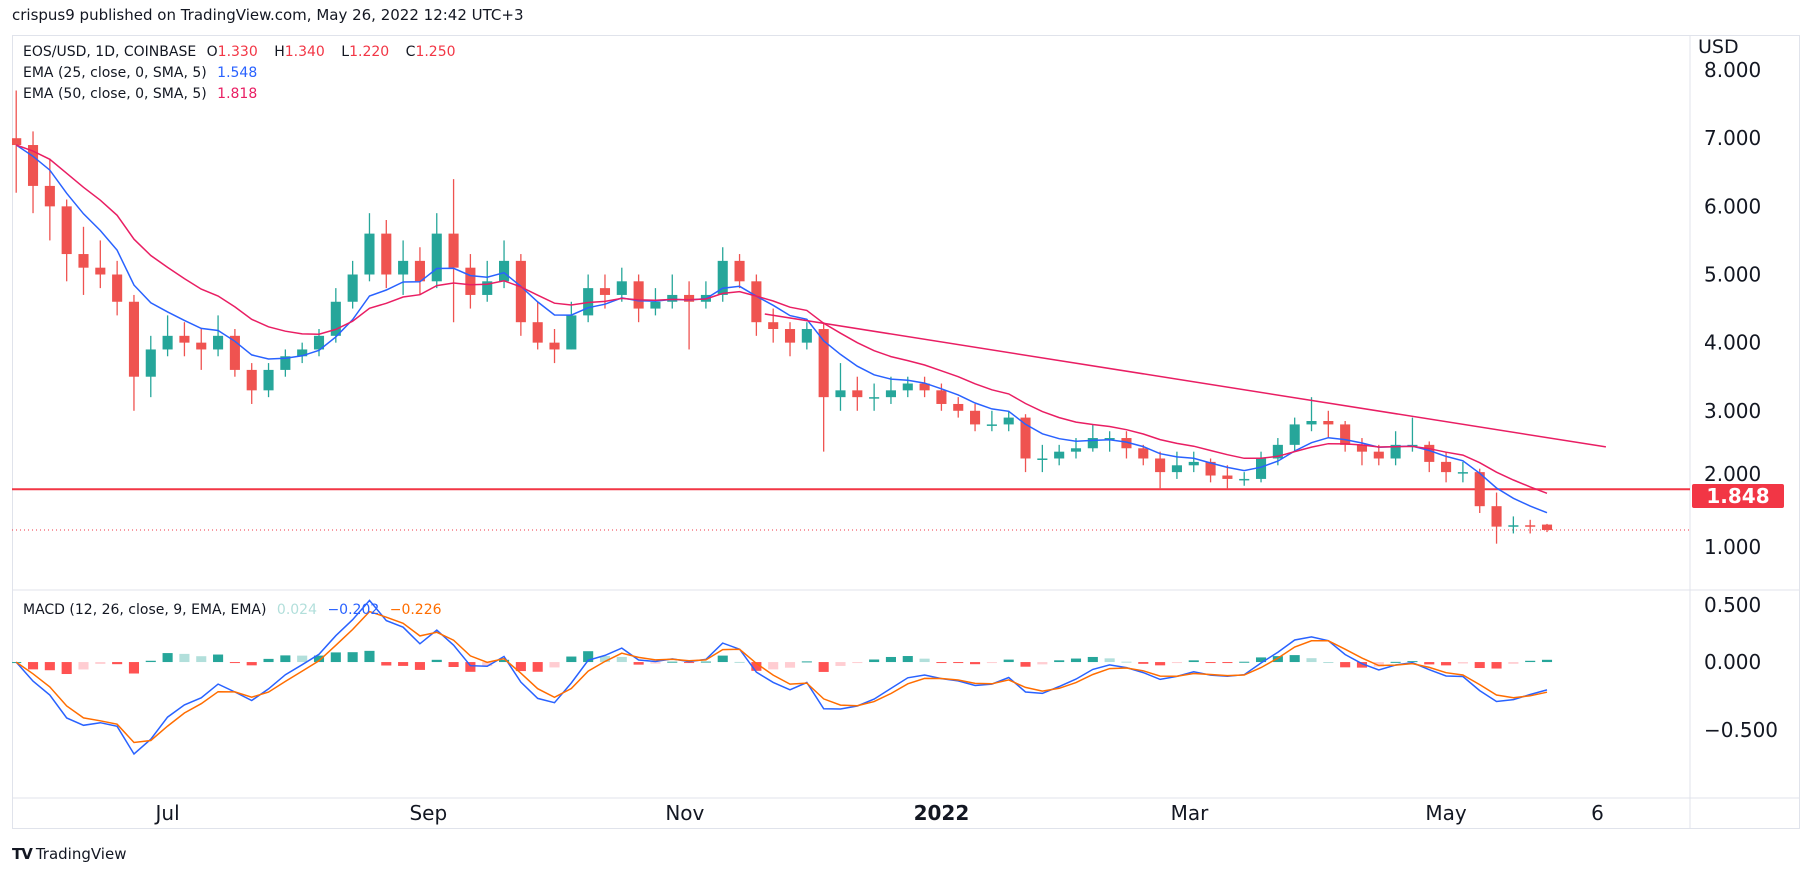 The image size is (1813, 876). What do you see at coordinates (69, 854) in the screenshot?
I see `tradingview-logo: TV TradingView` at bounding box center [69, 854].